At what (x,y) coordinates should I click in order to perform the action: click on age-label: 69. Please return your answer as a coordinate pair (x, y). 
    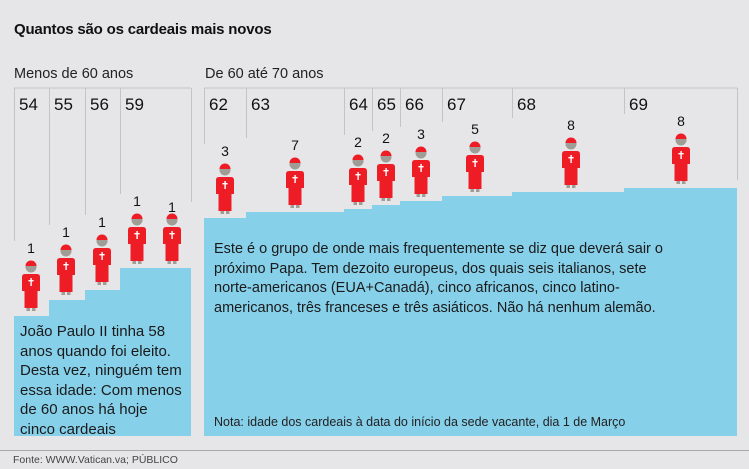
    Looking at the image, I should click on (638, 104).